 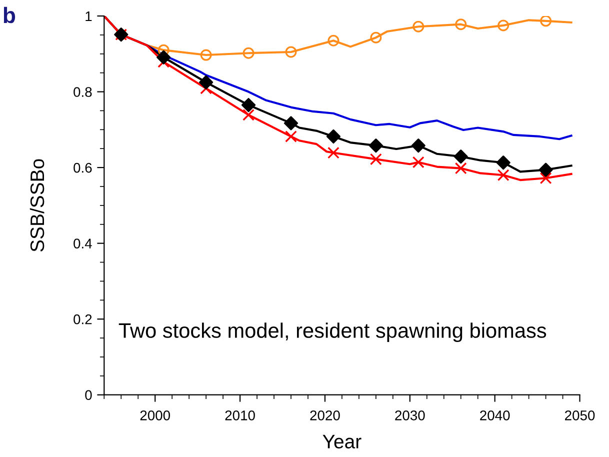 I want to click on x-tick-label: 2040, so click(x=495, y=415).